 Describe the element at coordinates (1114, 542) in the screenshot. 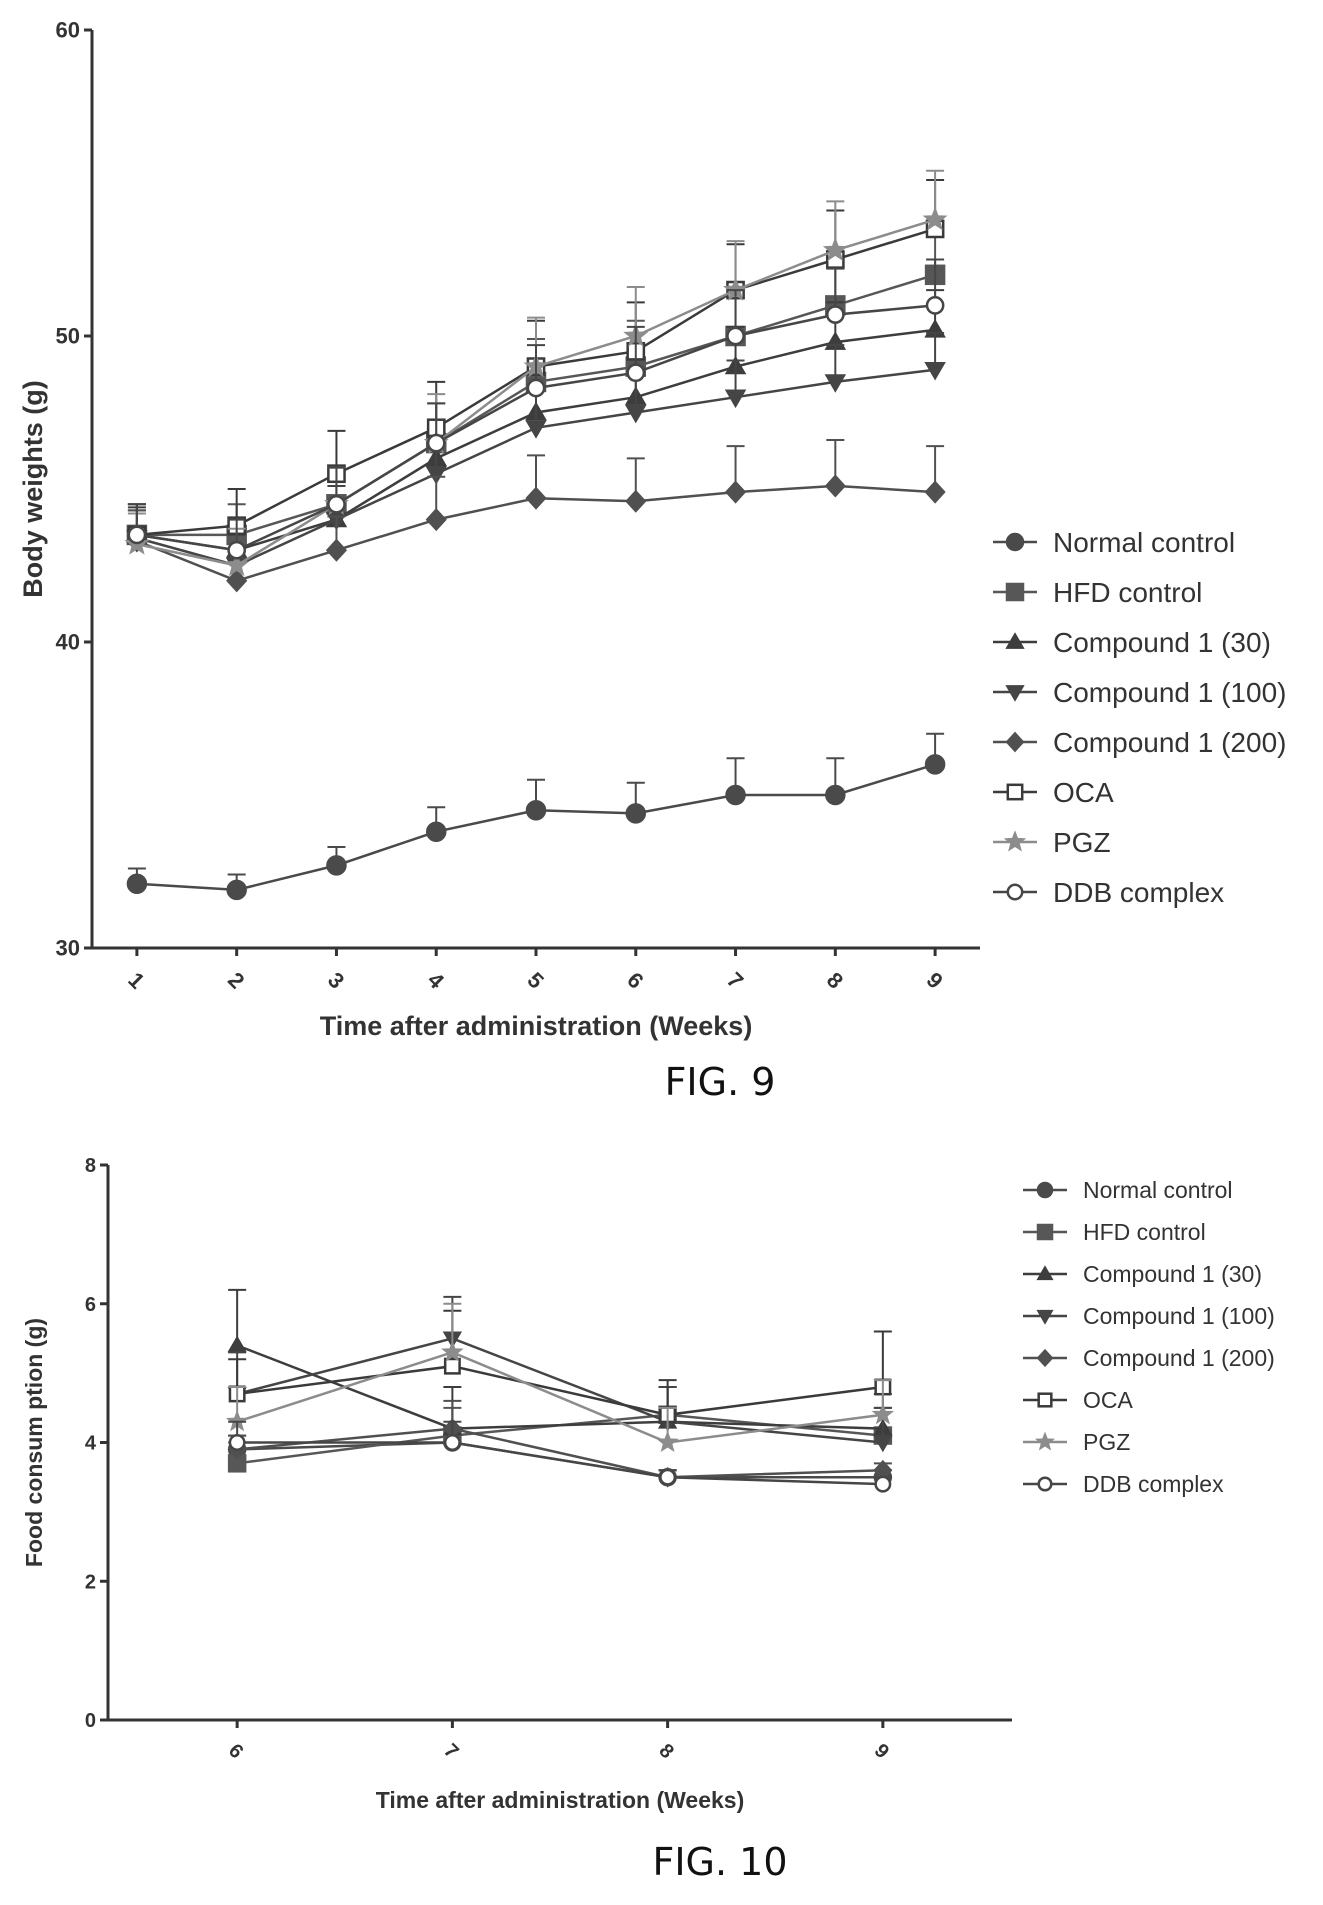

I see `legend-item-normal-control: Normal control` at that location.